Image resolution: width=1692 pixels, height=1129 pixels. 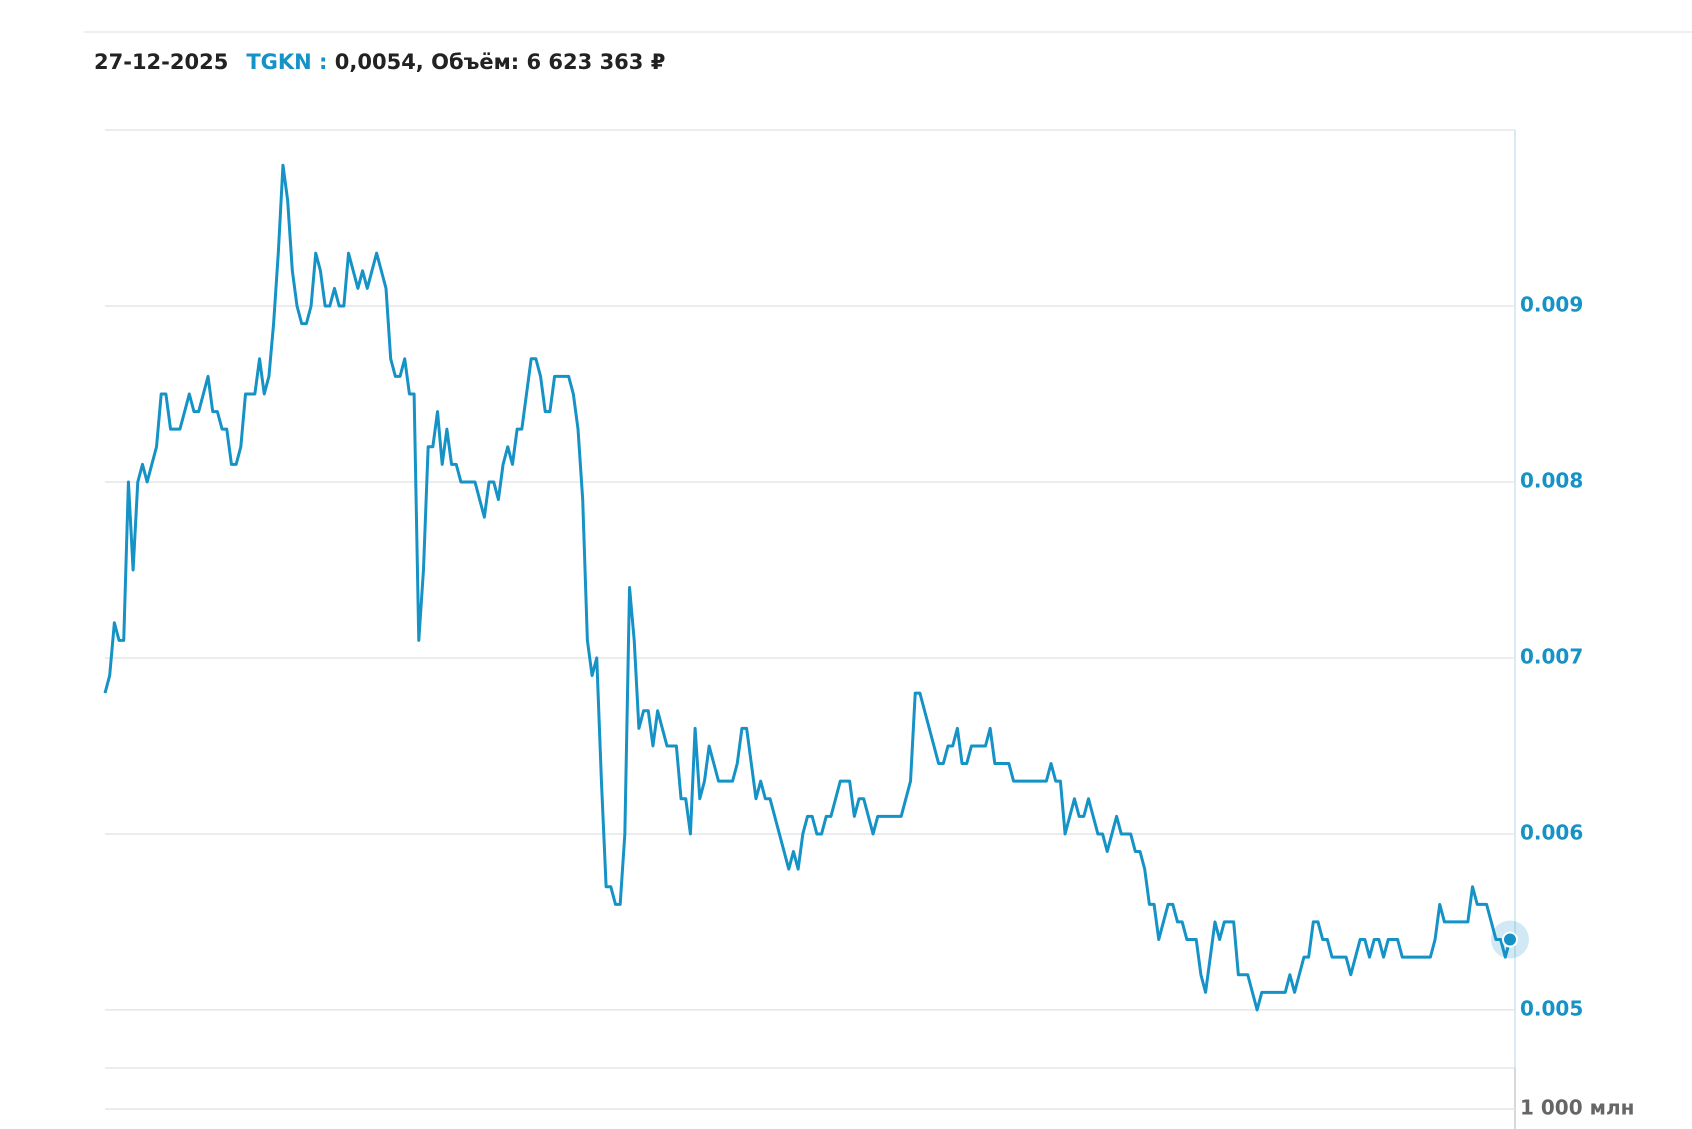 What do you see at coordinates (287, 62) in the screenshot?
I see `ticker: TGKN :` at bounding box center [287, 62].